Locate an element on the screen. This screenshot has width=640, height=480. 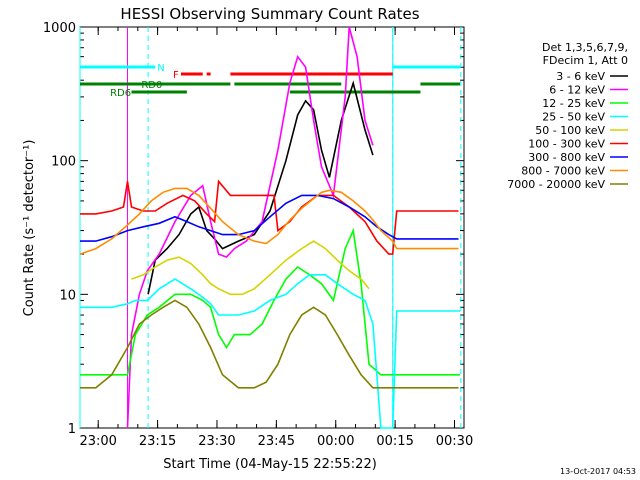
x-tick-label: 23:00 is located at coordinates (97, 441).